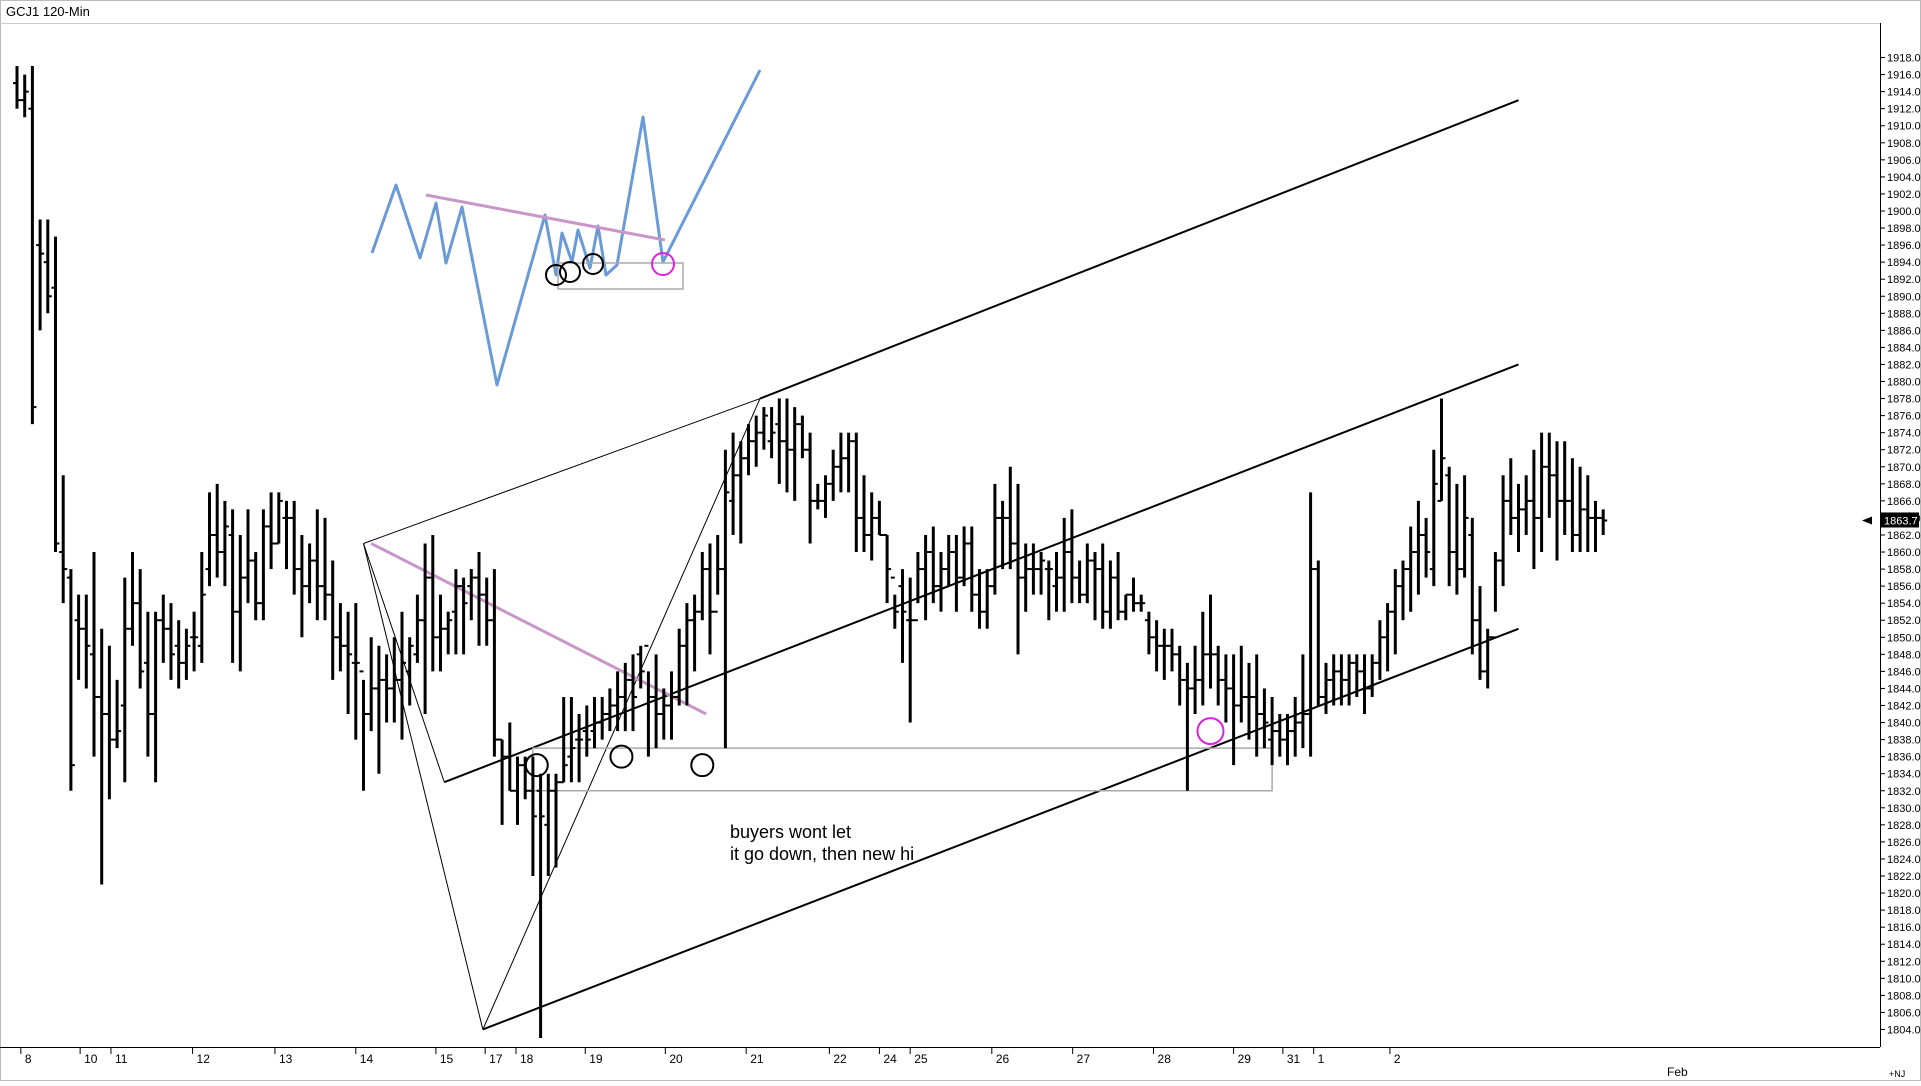 The image size is (1921, 1086). What do you see at coordinates (1904, 502) in the screenshot?
I see `price-tick-label: 1866.0` at bounding box center [1904, 502].